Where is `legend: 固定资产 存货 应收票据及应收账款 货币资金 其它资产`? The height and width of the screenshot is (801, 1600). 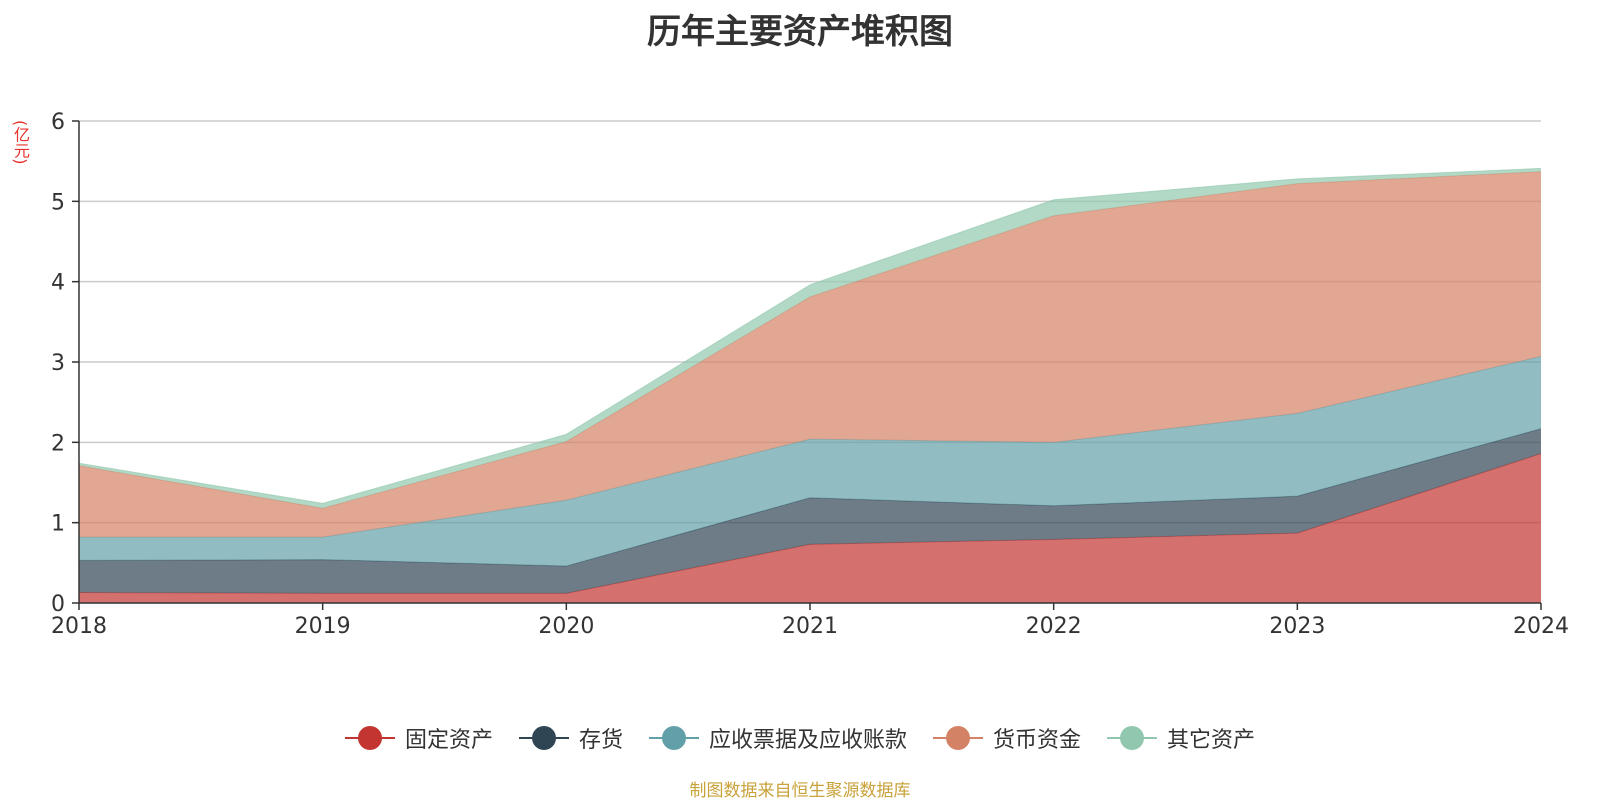 legend: 固定资产 存货 应收票据及应收账款 货币资金 其它资产 is located at coordinates (800, 738).